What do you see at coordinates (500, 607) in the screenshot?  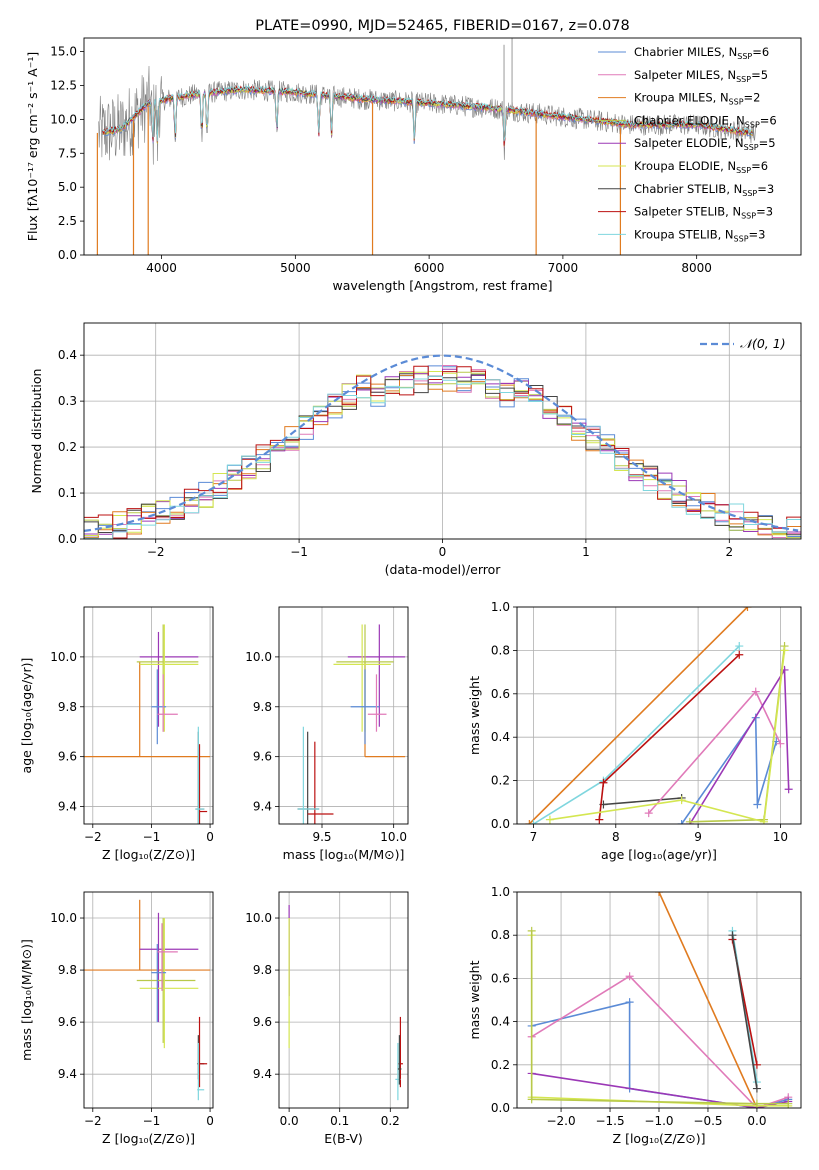 I see `y-tick-label: 1.0` at bounding box center [500, 607].